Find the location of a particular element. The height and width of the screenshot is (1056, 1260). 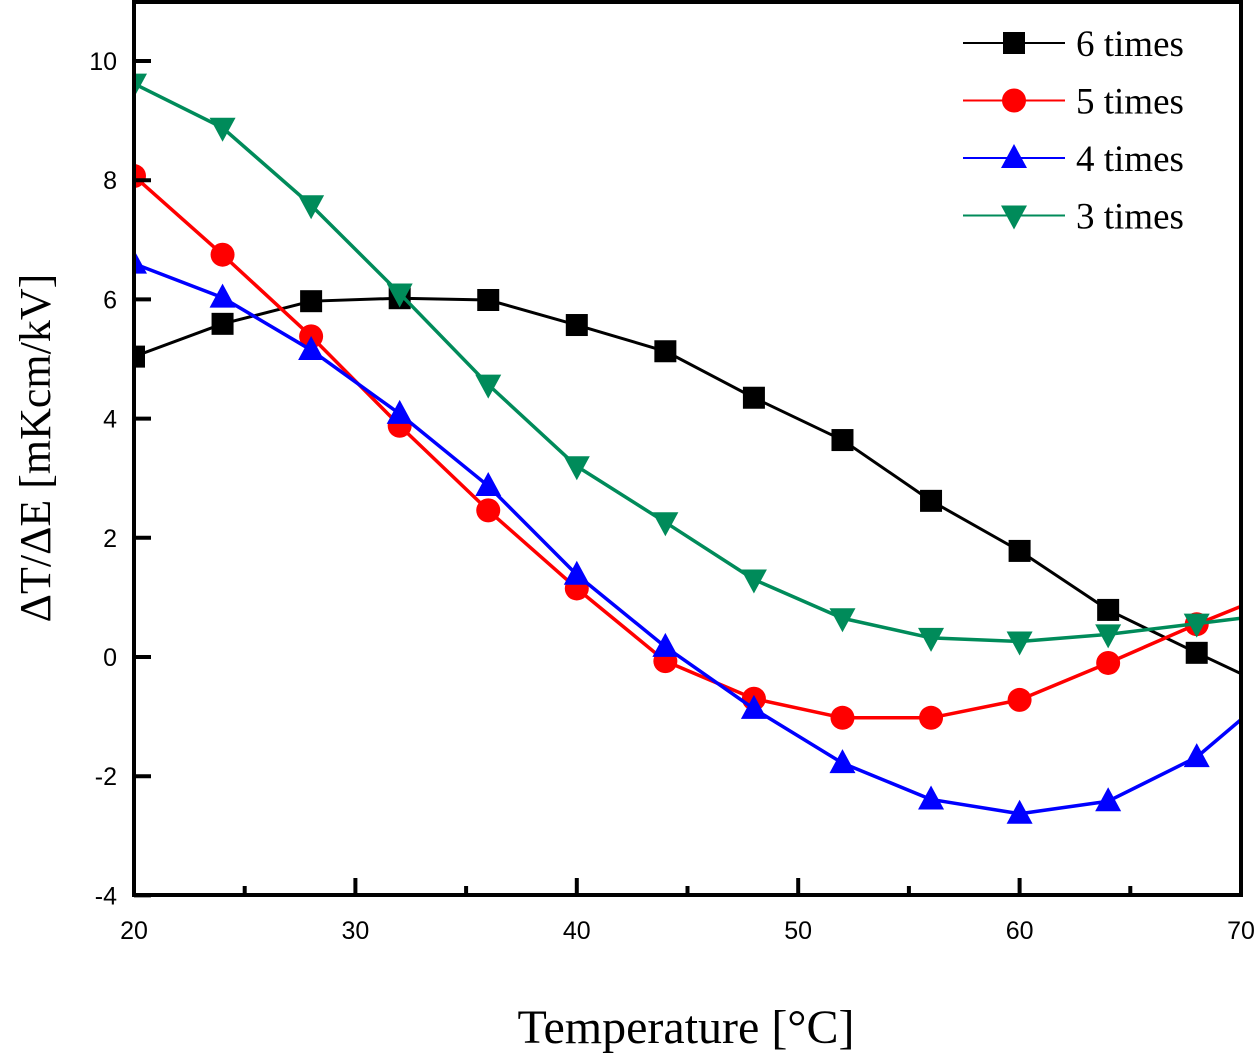

legend: 6 times 5 times 4 times 3 times is located at coordinates (1073, 131).